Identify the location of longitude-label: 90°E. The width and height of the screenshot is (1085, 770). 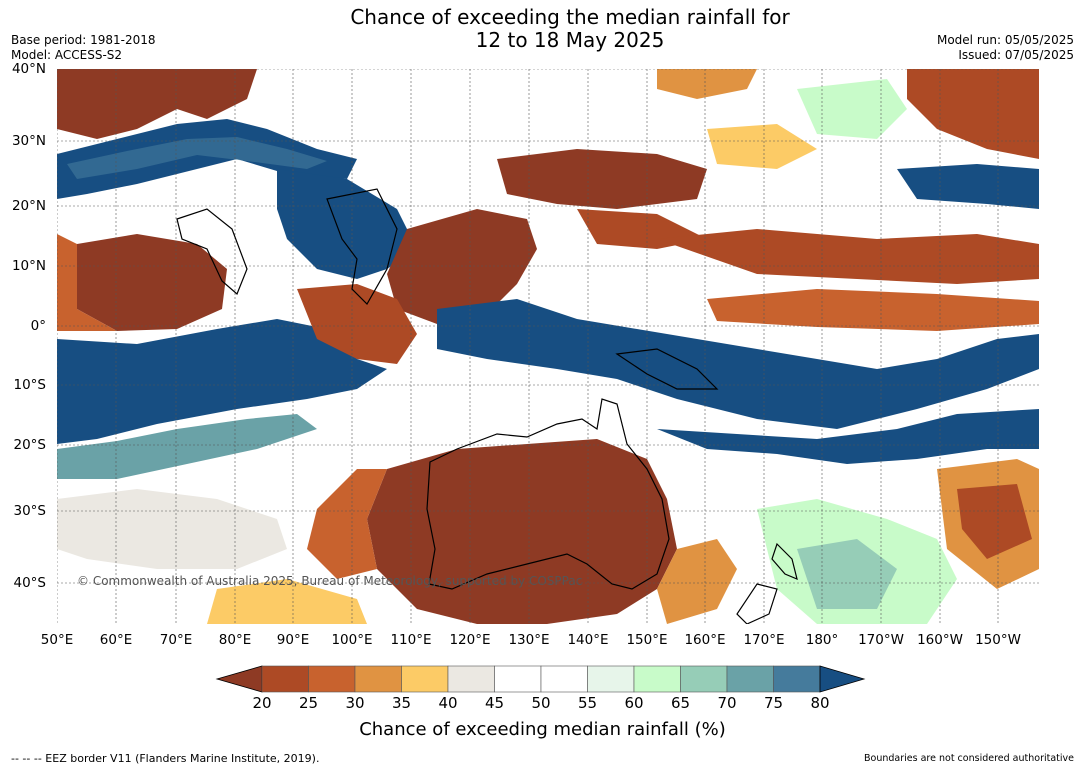
(293, 640).